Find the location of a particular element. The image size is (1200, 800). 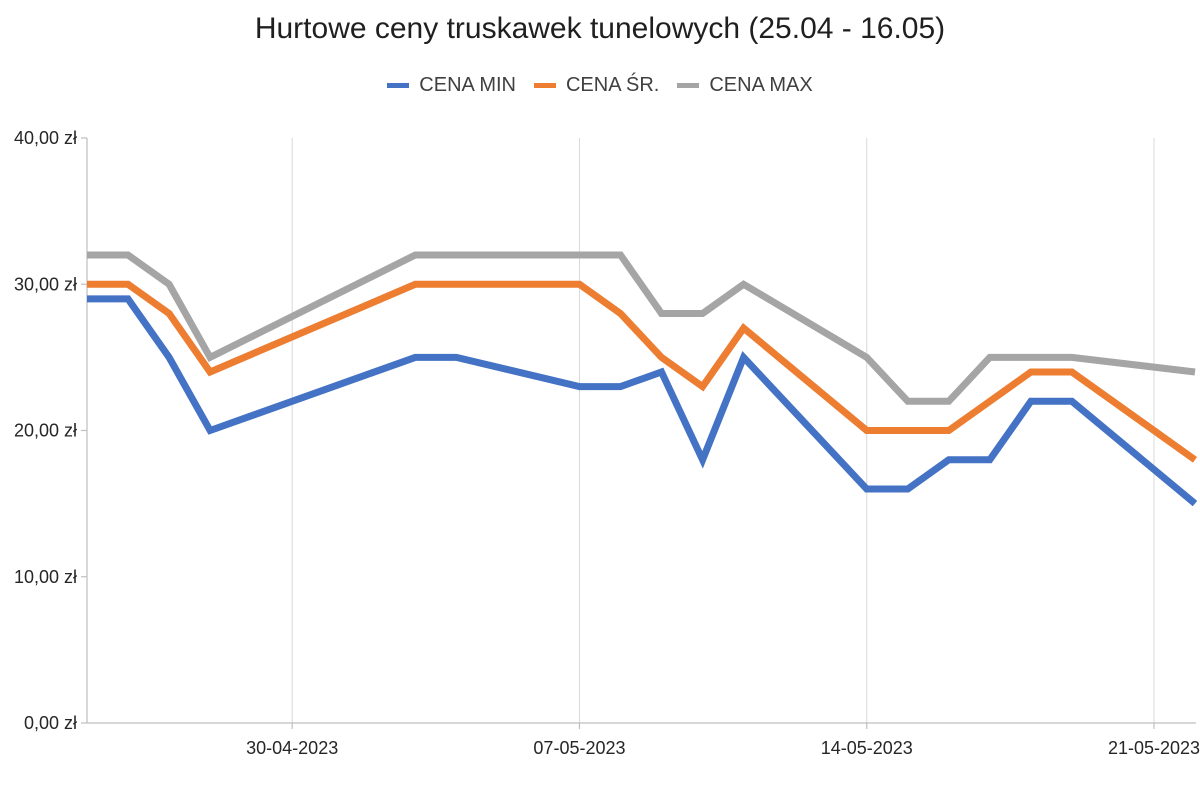

y-tick-label: 30,00 zł is located at coordinates (45, 284).